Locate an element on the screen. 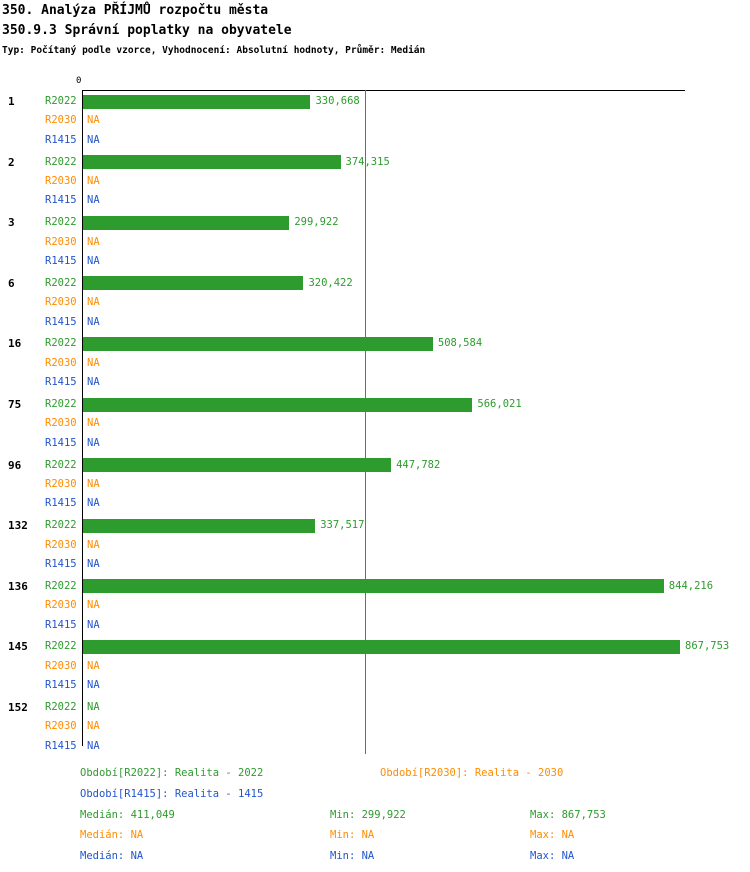  group-id-label: 152 is located at coordinates (18, 707).